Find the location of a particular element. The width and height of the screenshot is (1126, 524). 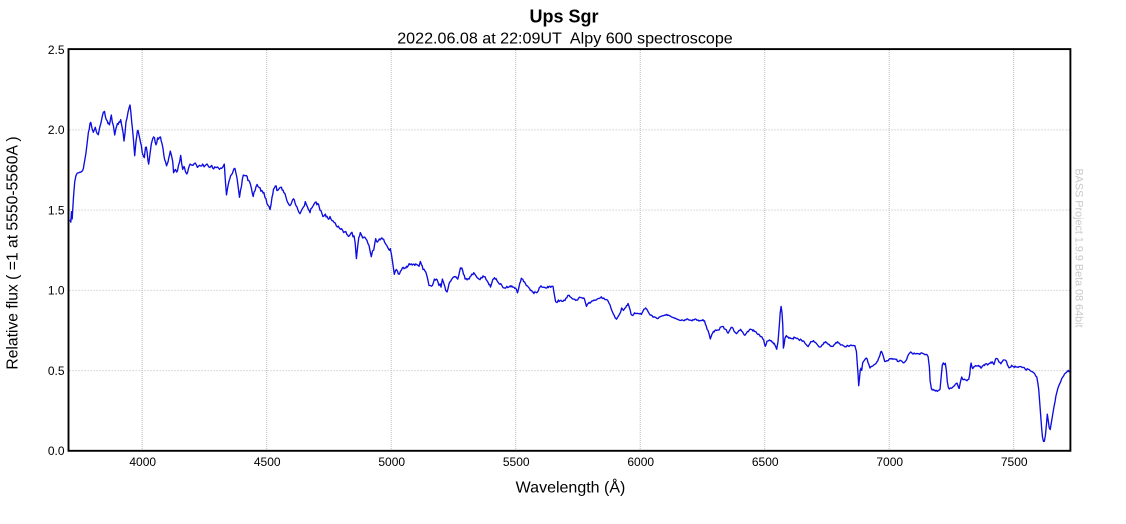

svg-text: 6500 is located at coordinates (765, 462).